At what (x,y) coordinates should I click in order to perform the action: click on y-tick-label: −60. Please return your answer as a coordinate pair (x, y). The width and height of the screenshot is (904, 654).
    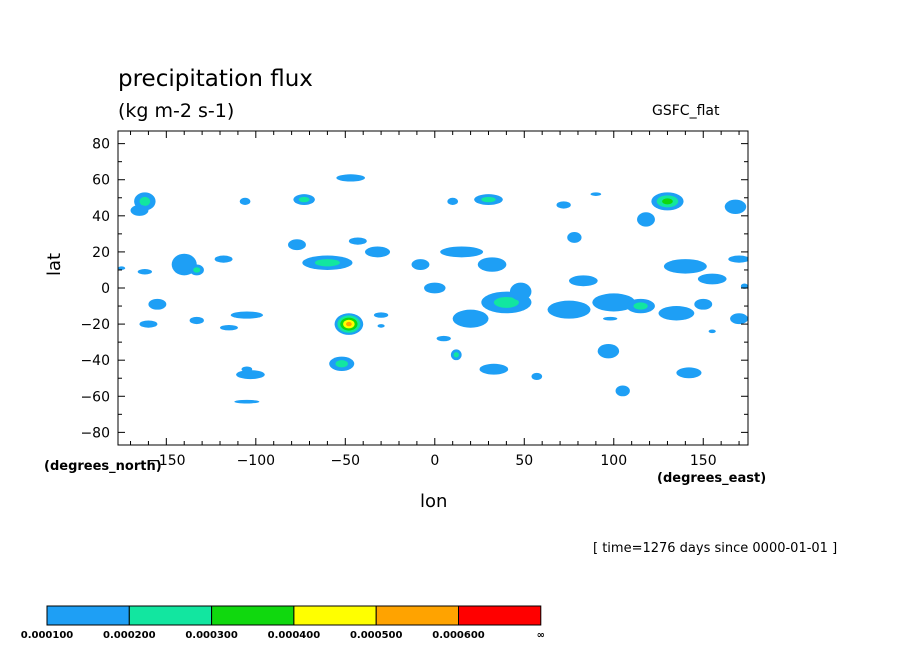
    Looking at the image, I should click on (95, 397).